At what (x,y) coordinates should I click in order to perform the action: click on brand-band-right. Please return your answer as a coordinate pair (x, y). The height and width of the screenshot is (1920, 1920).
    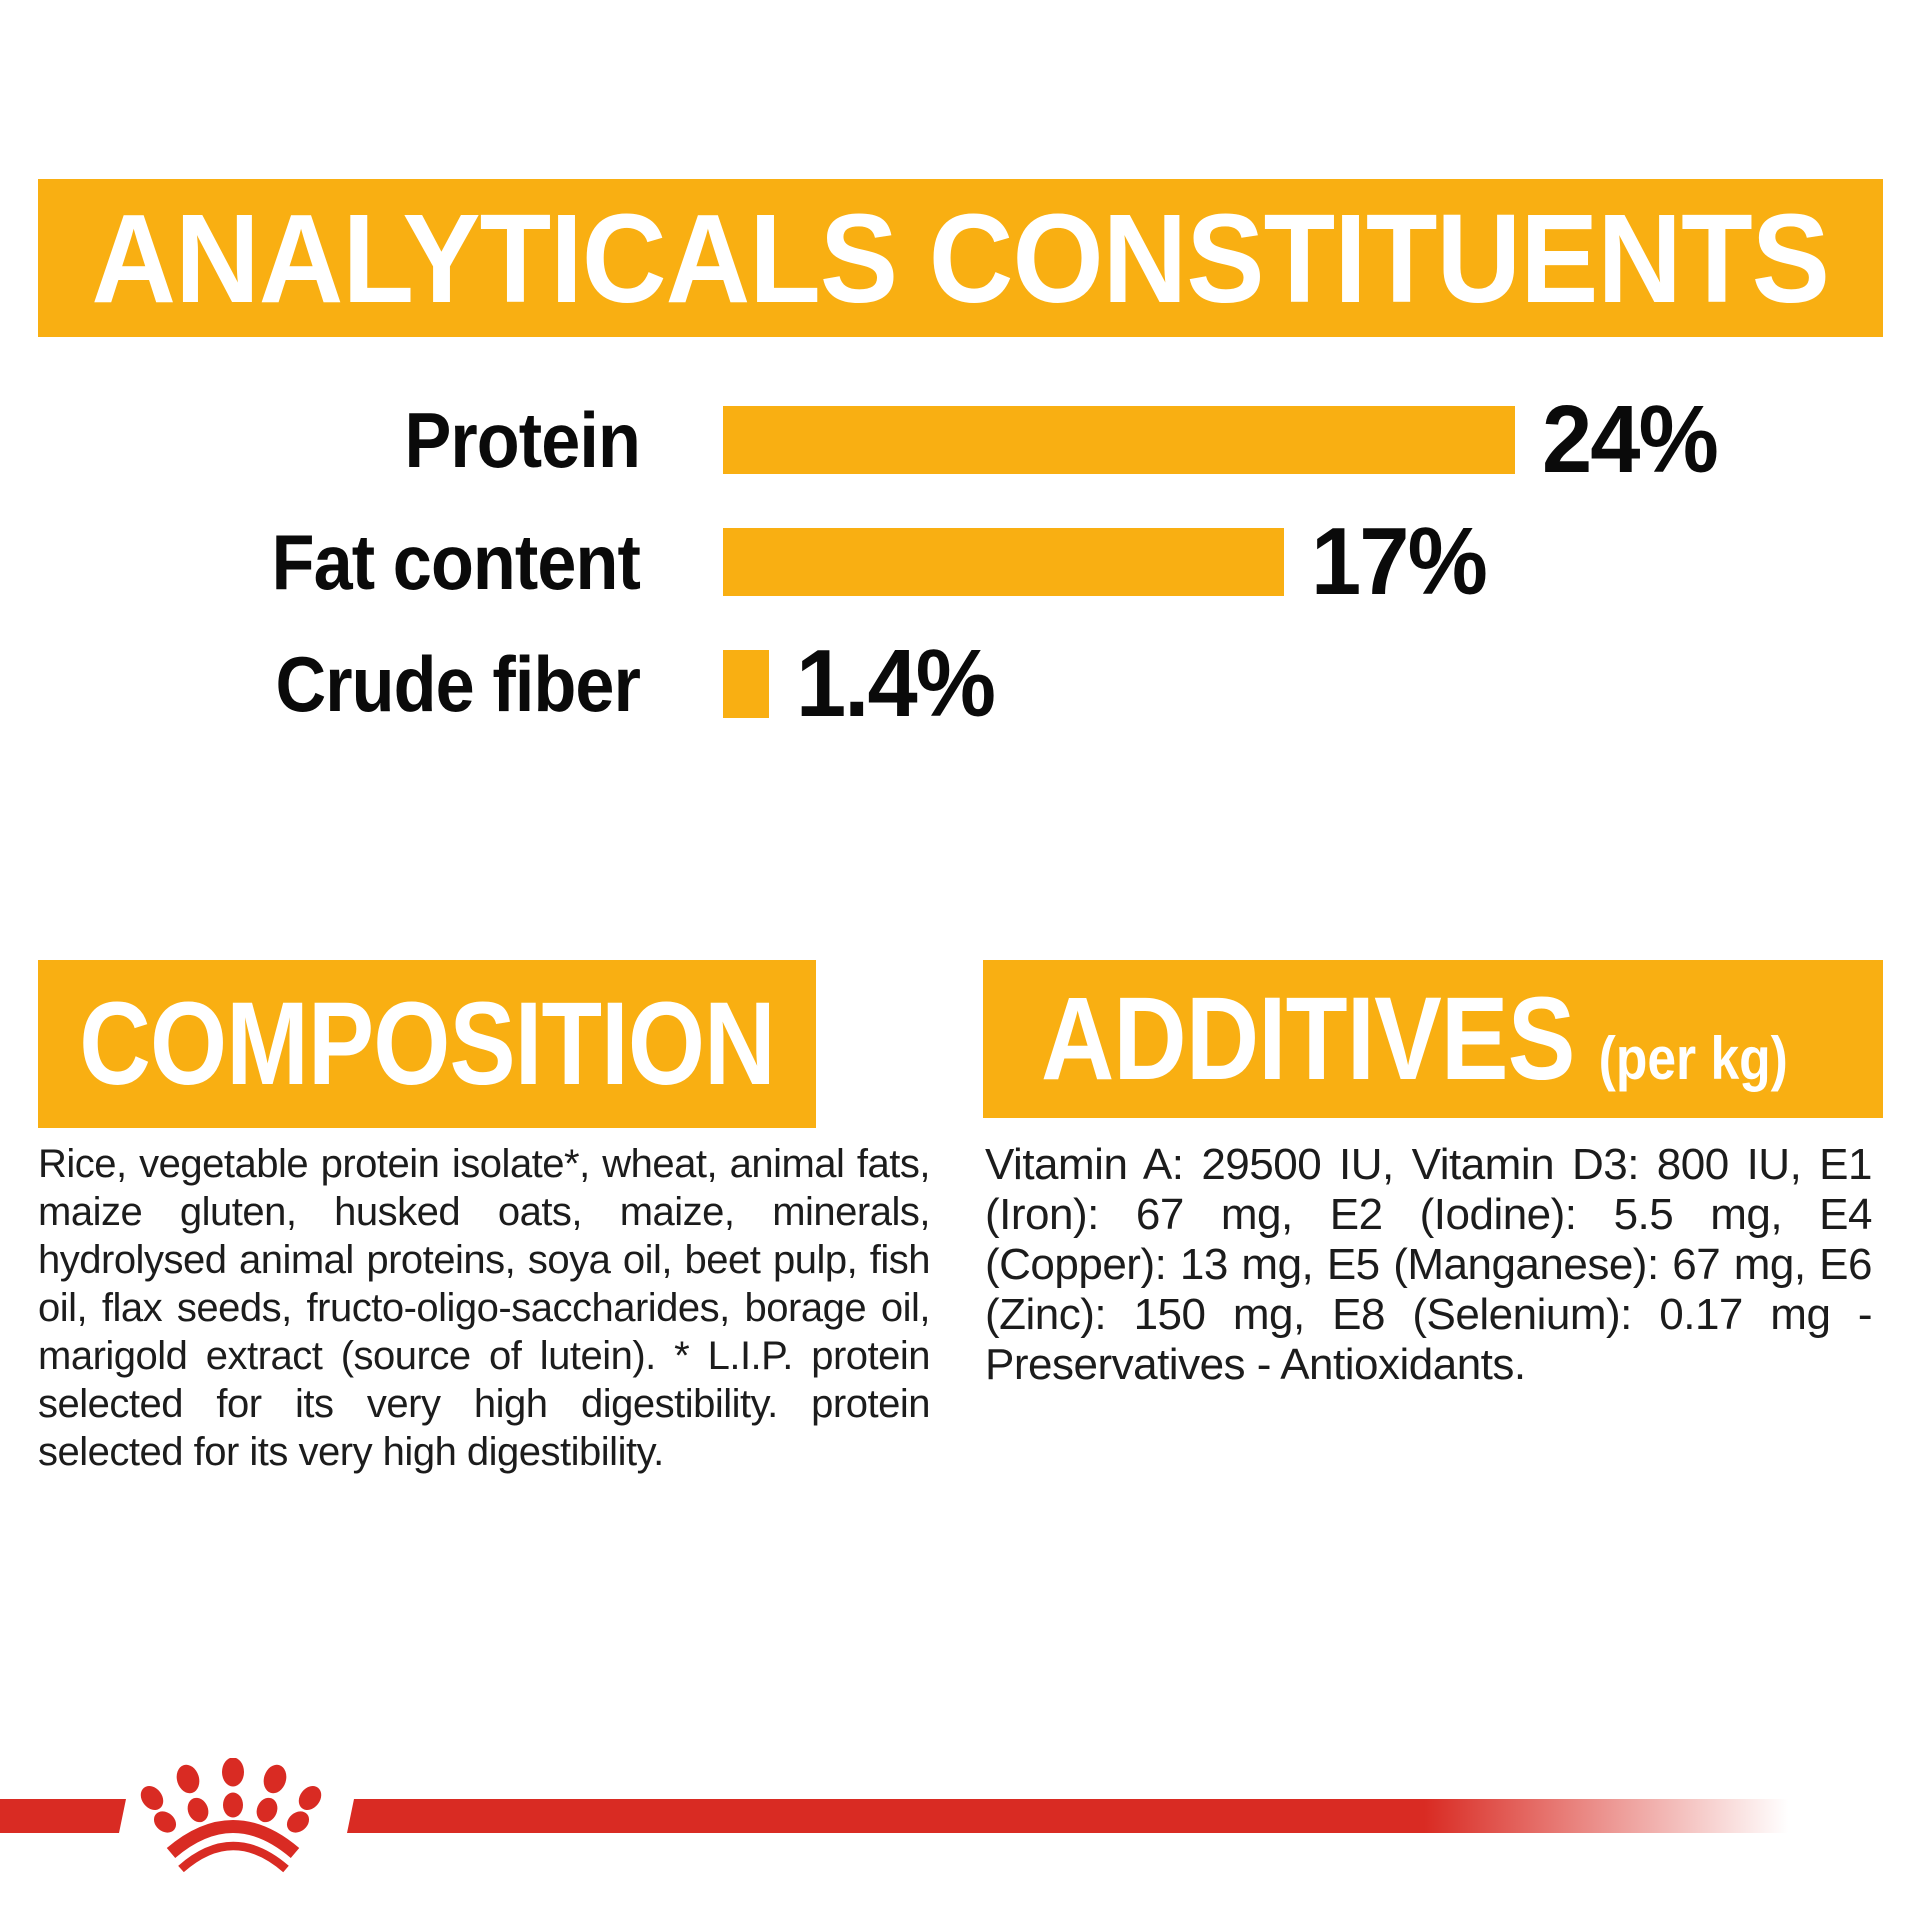
    Looking at the image, I should click on (1075, 1816).